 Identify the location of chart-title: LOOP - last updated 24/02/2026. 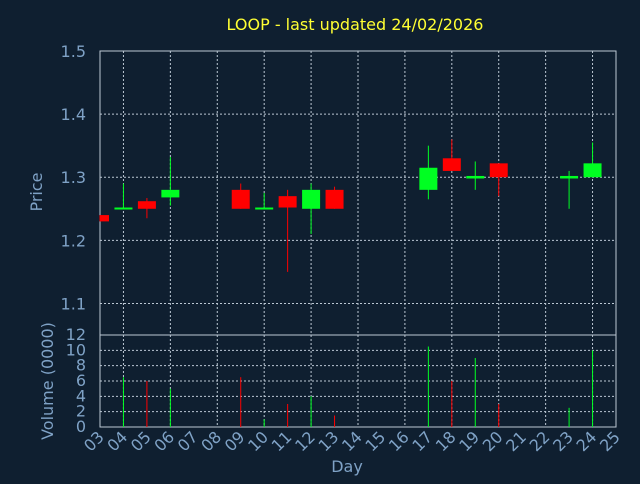
(355, 24).